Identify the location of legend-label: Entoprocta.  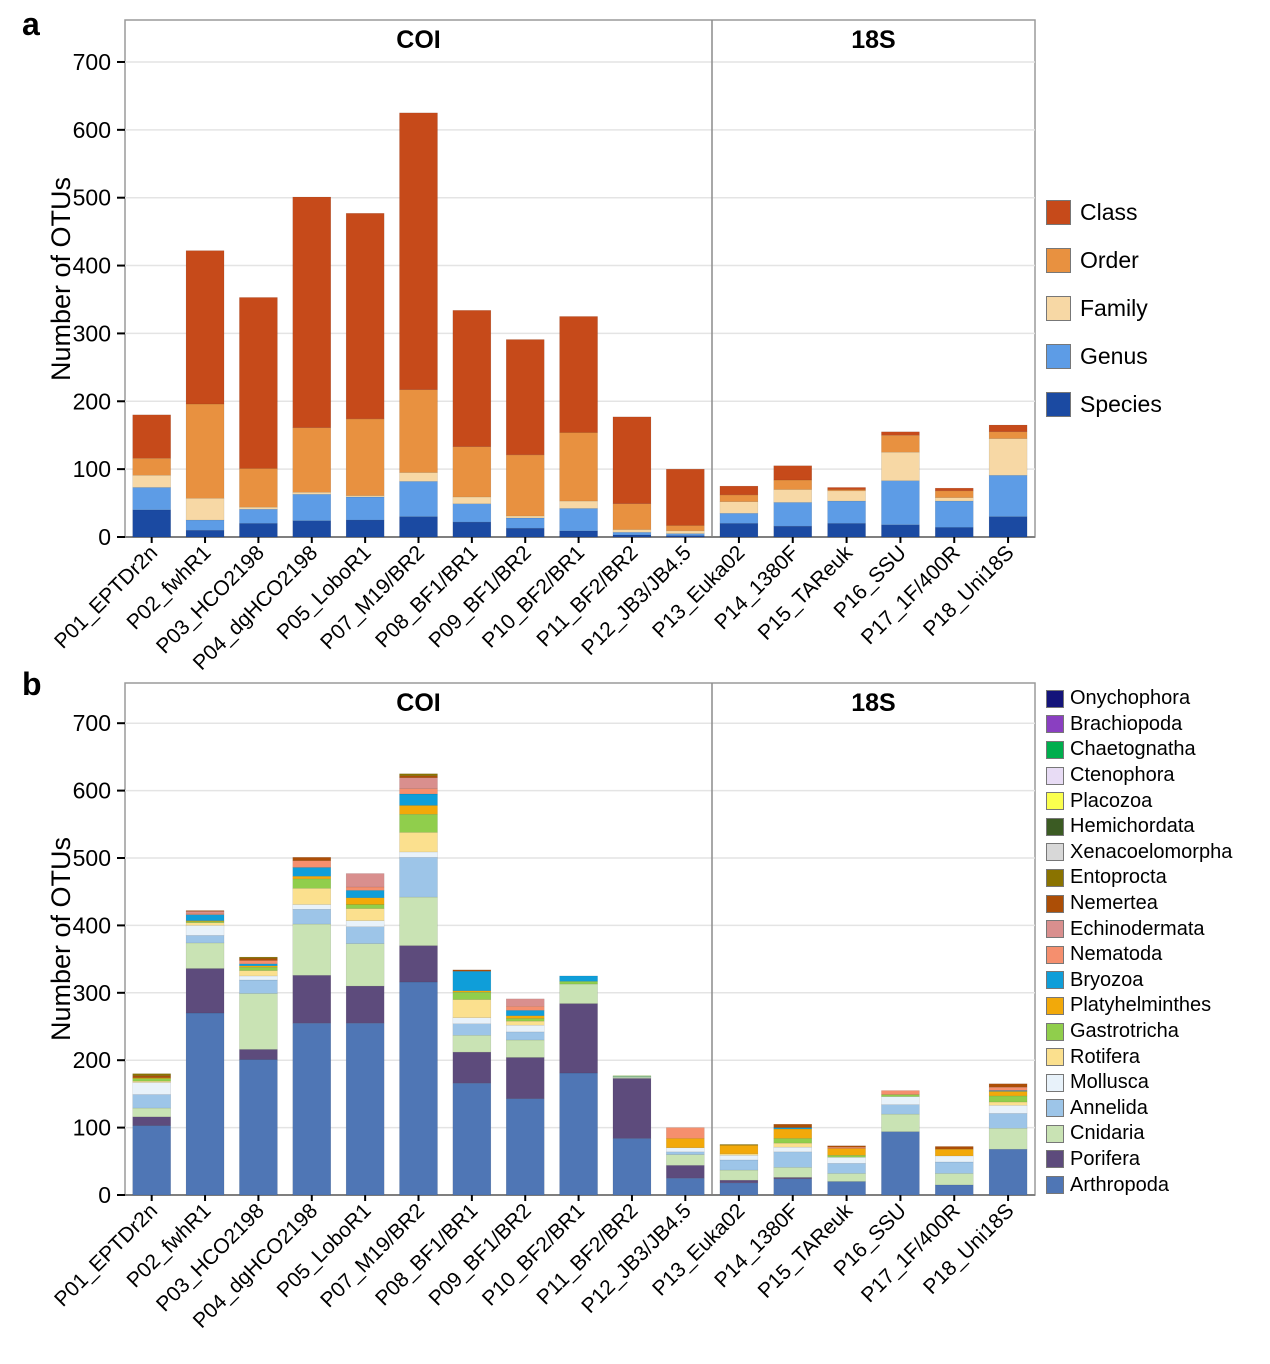
(1118, 877).